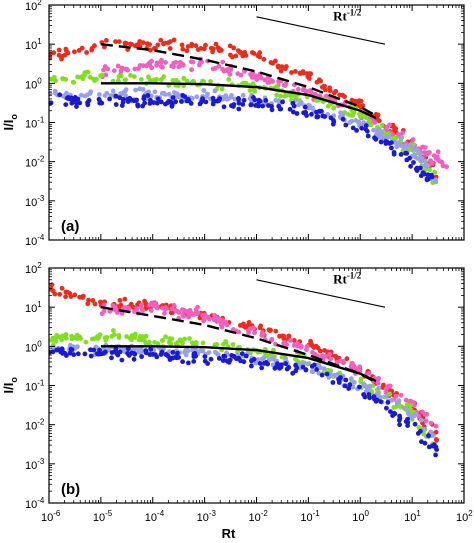 This screenshot has height=543, width=474. What do you see at coordinates (347, 279) in the screenshot?
I see `slope-annotation: Rt-1/2` at bounding box center [347, 279].